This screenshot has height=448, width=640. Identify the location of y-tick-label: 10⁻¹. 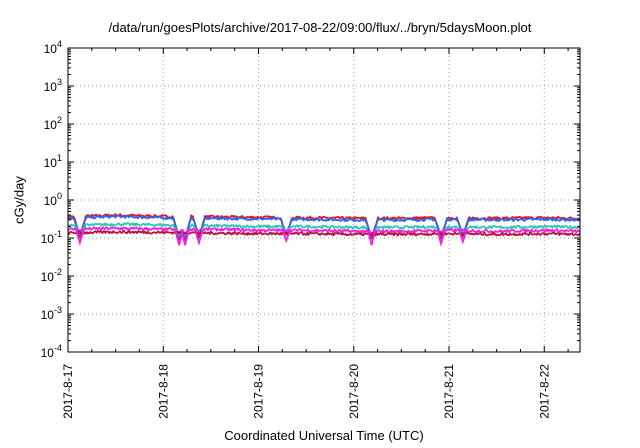
(51, 237).